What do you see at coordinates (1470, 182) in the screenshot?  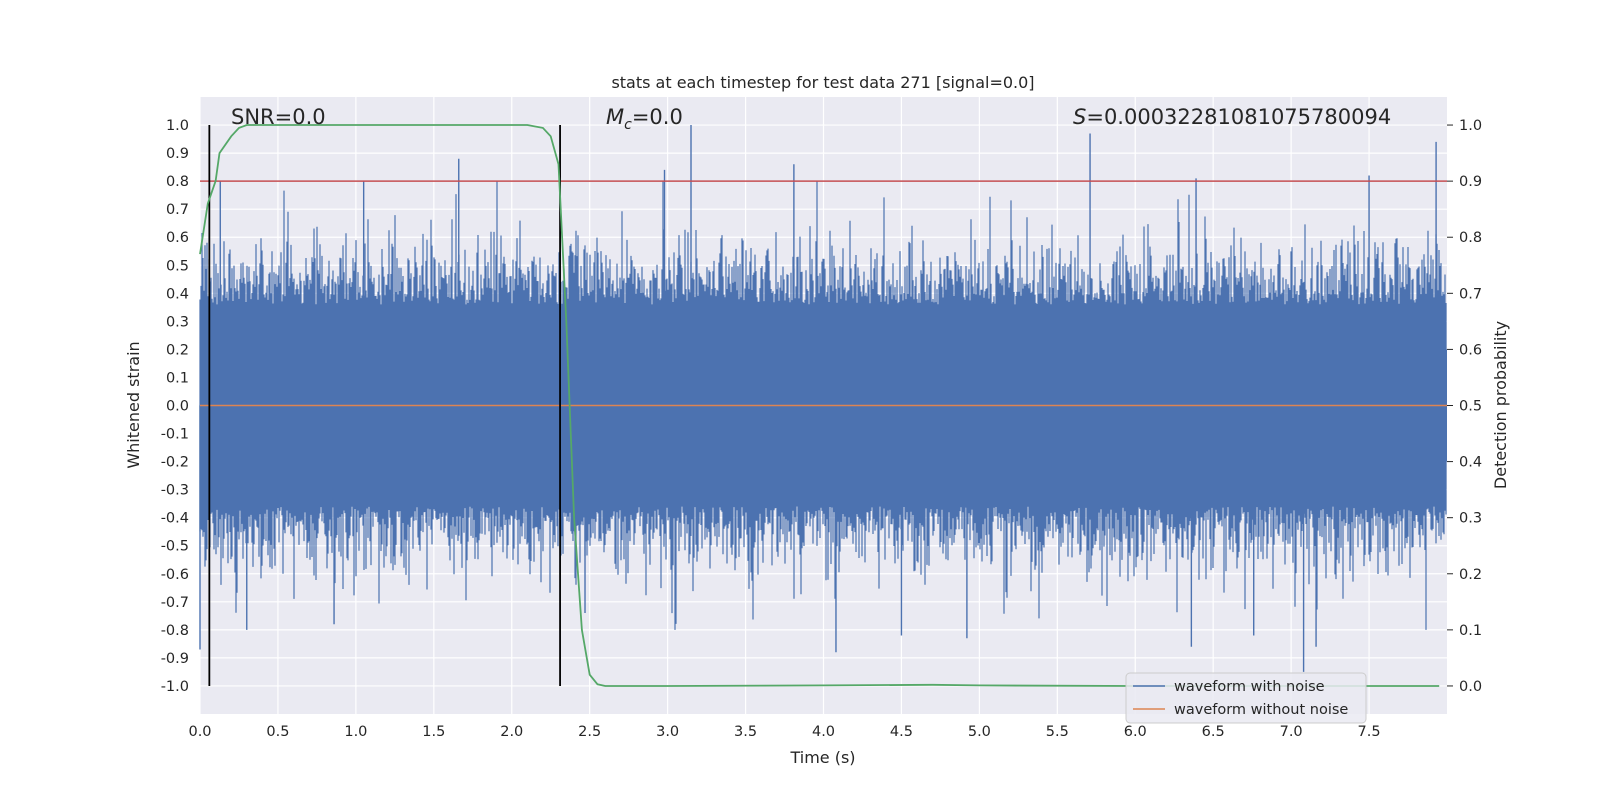 I see `y-right-tick-label: 0.9` at bounding box center [1470, 182].